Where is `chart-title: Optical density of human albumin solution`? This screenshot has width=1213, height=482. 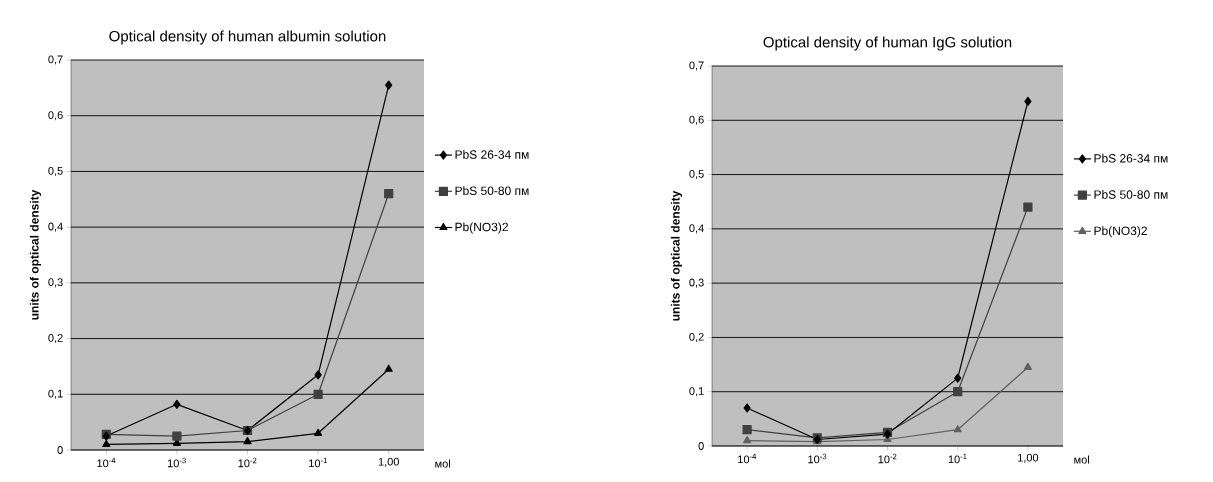 chart-title: Optical density of human albumin solution is located at coordinates (247, 37).